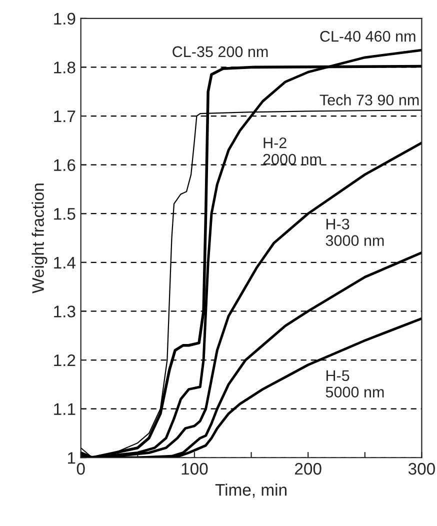 The height and width of the screenshot is (526, 437). What do you see at coordinates (368, 36) in the screenshot?
I see `annotation: CL-40 460 nm` at bounding box center [368, 36].